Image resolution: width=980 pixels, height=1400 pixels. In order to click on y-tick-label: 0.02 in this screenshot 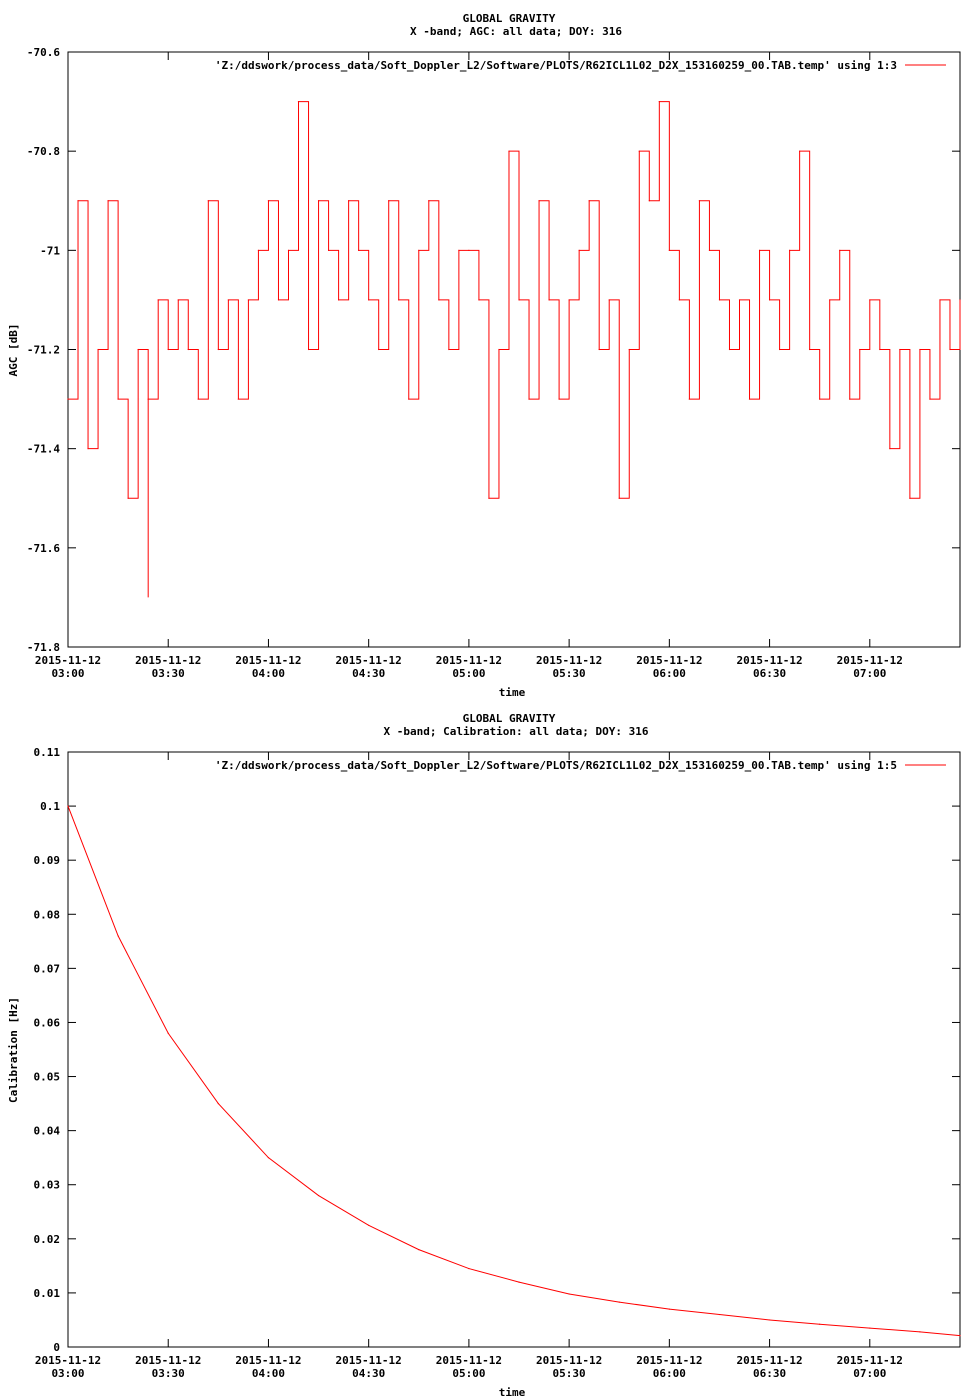, I will do `click(47, 1239)`.